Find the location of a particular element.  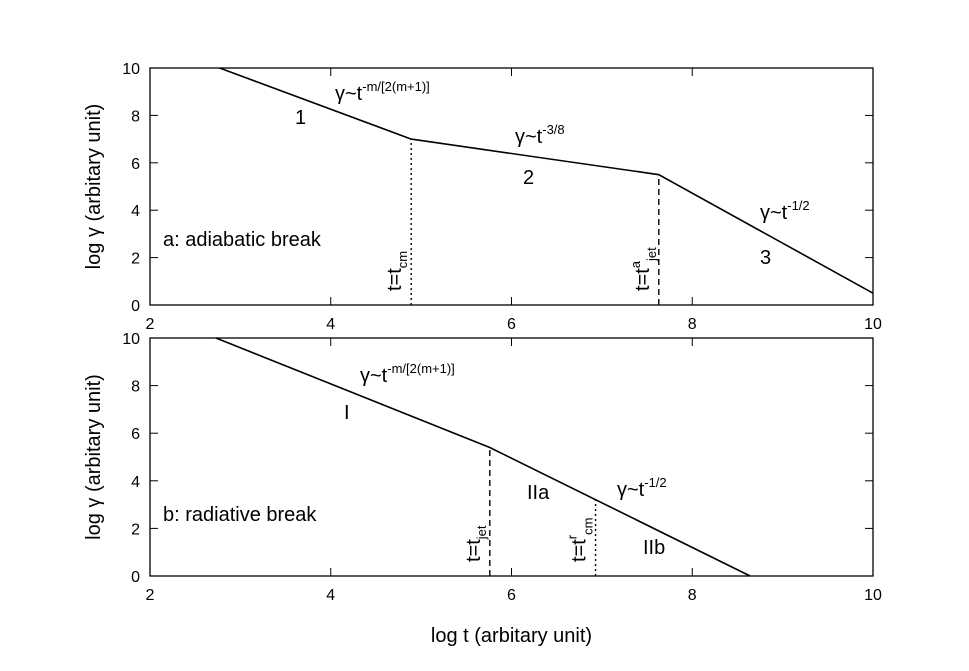

text-base: 2 is located at coordinates (528, 178).